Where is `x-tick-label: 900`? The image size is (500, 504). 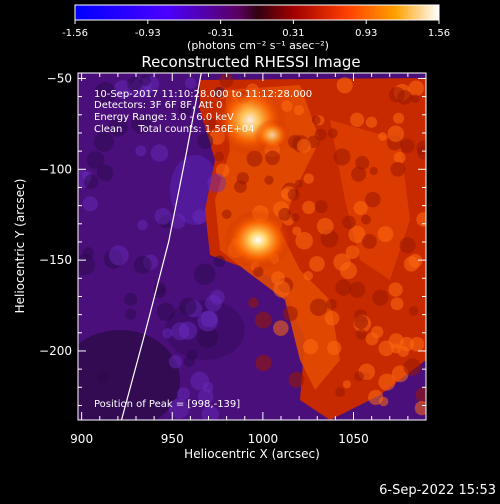 x-tick-label: 900 is located at coordinates (81, 439).